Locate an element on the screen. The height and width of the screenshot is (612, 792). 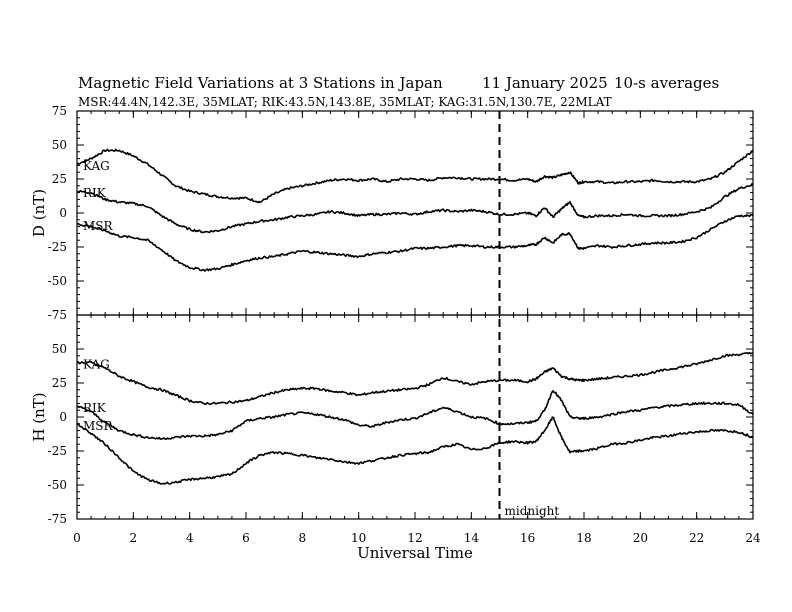
d-ytick-label: -25 is located at coordinates (57, 247).